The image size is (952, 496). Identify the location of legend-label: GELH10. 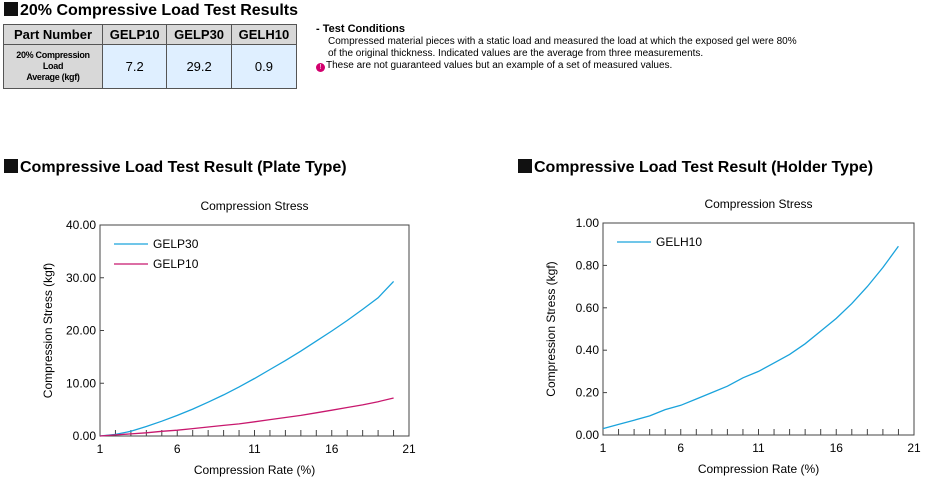
(679, 242).